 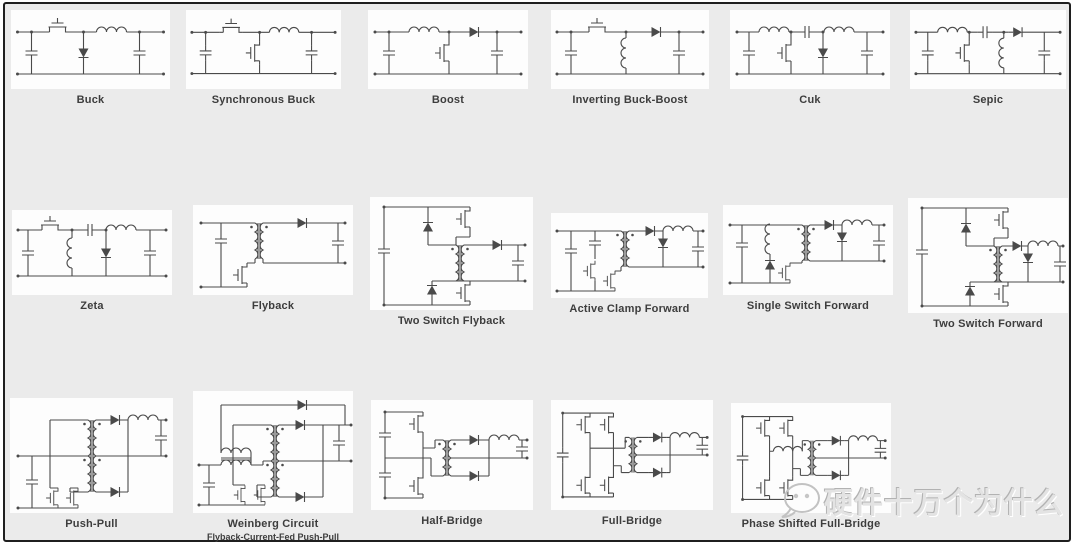 What do you see at coordinates (90, 100) in the screenshot?
I see `circuit-label: Buck` at bounding box center [90, 100].